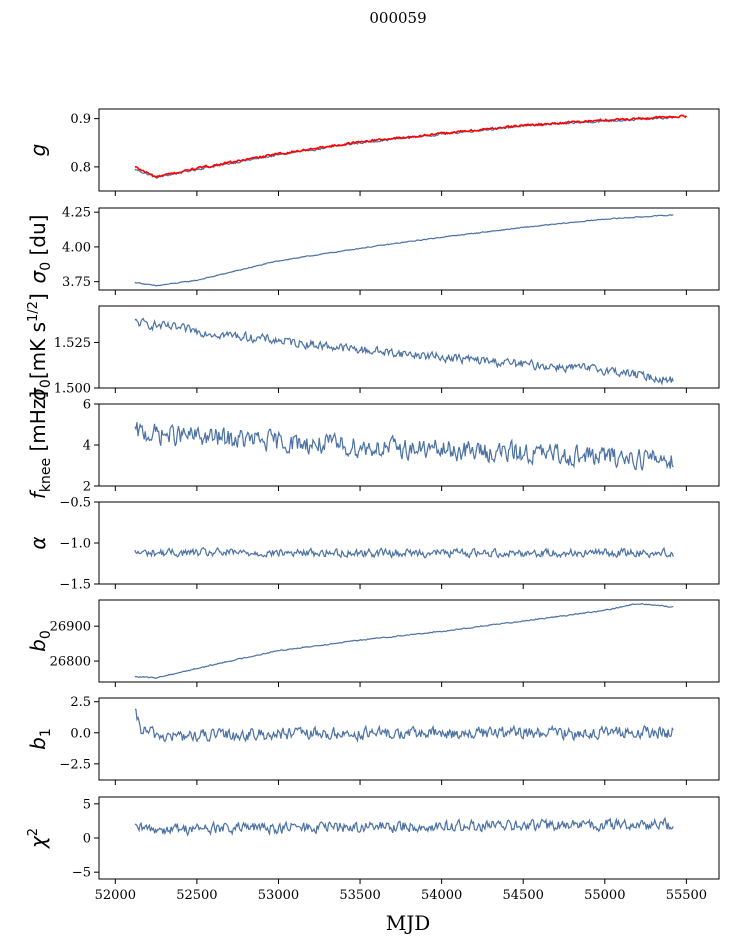  I want to click on x-axis-label: MJD, so click(408, 923).